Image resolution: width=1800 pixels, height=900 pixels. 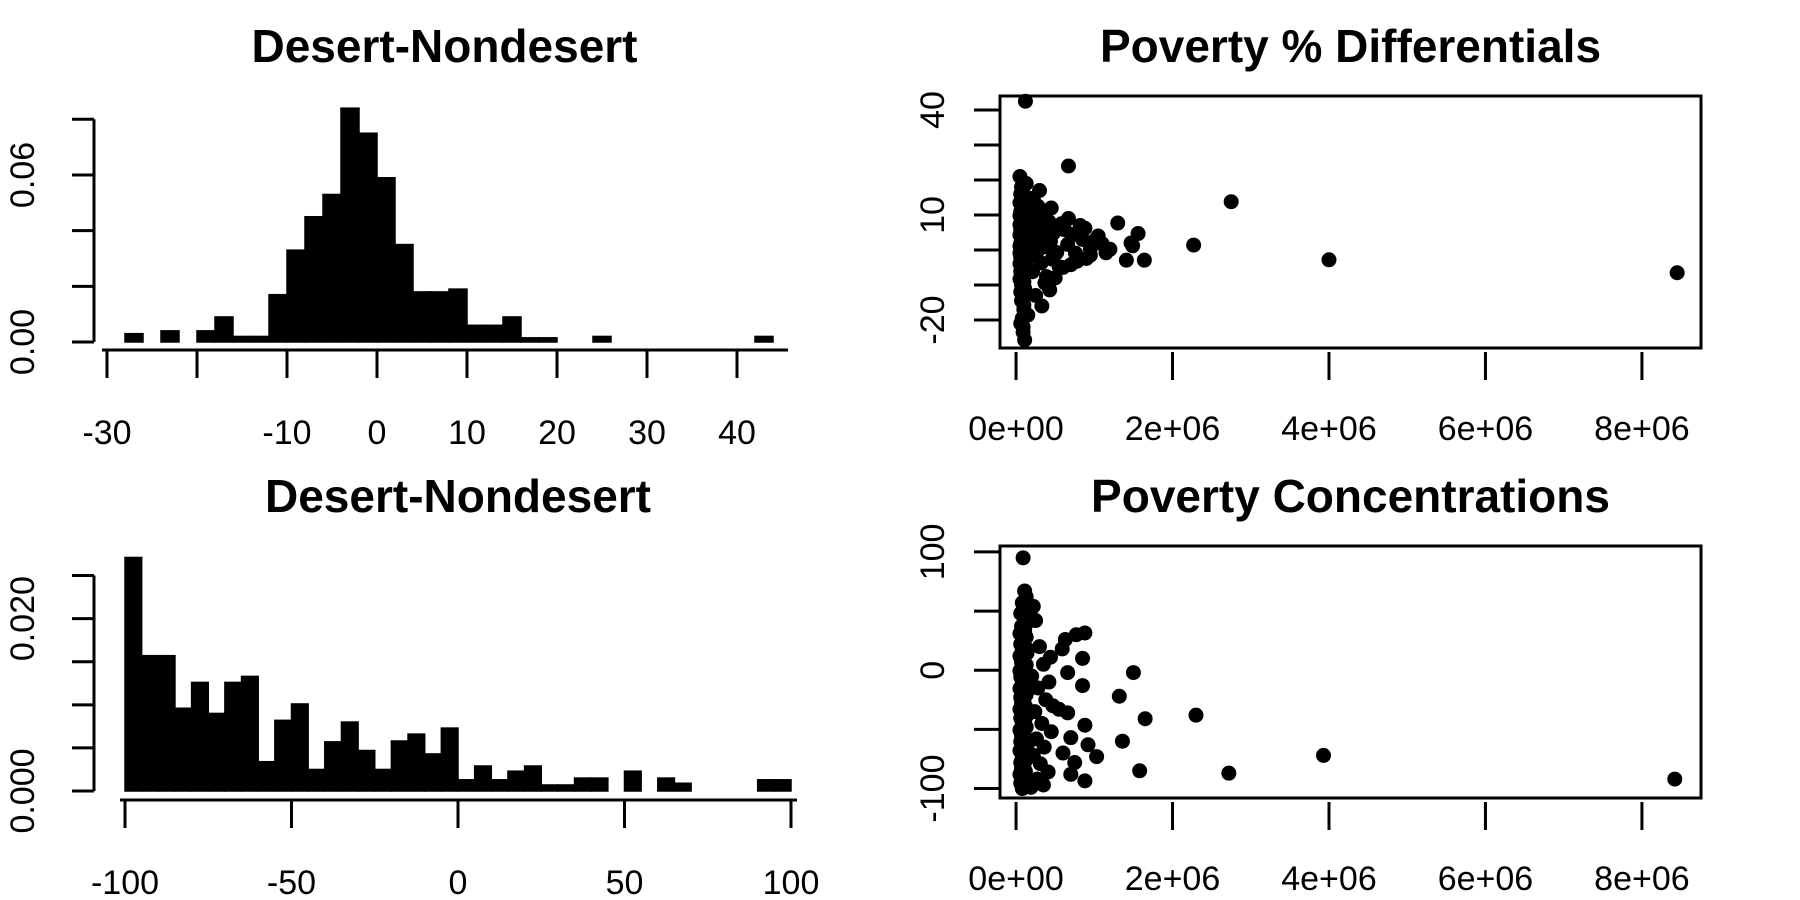 What do you see at coordinates (23, 342) in the screenshot?
I see `y-tick-label: 0.00` at bounding box center [23, 342].